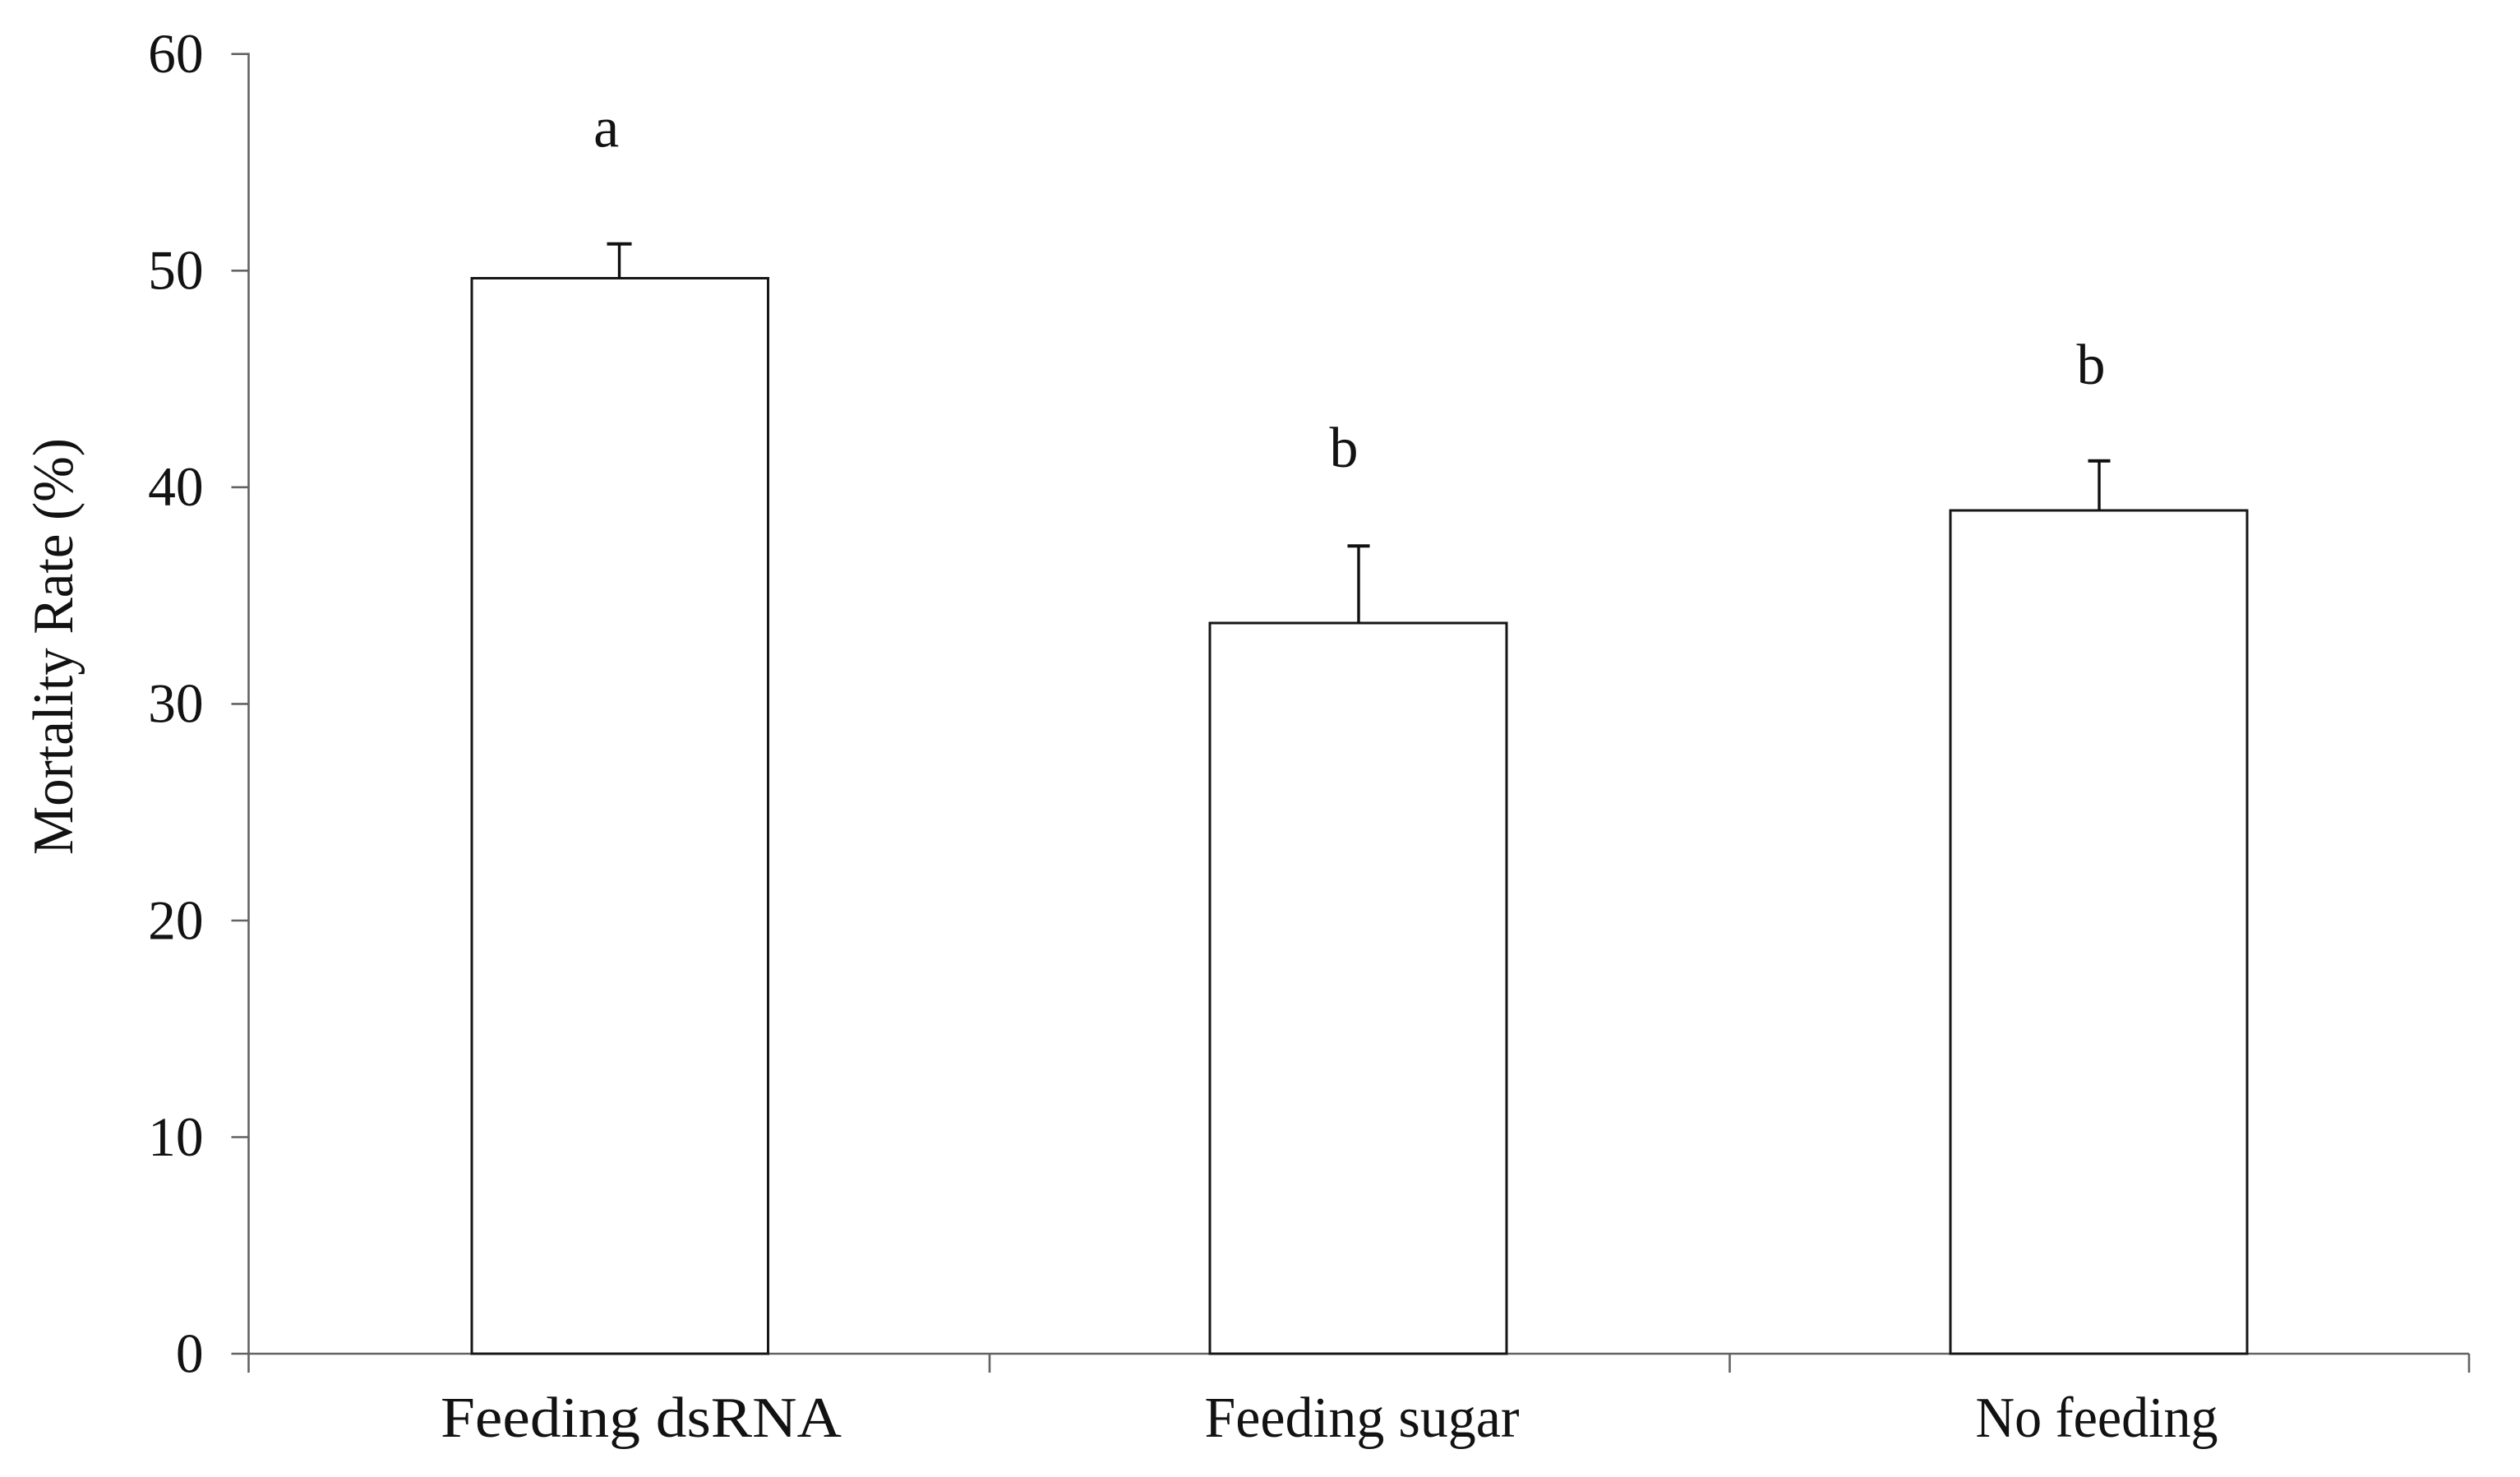 This screenshot has height=1477, width=2520. I want to click on svg-text: 60, so click(176, 54).